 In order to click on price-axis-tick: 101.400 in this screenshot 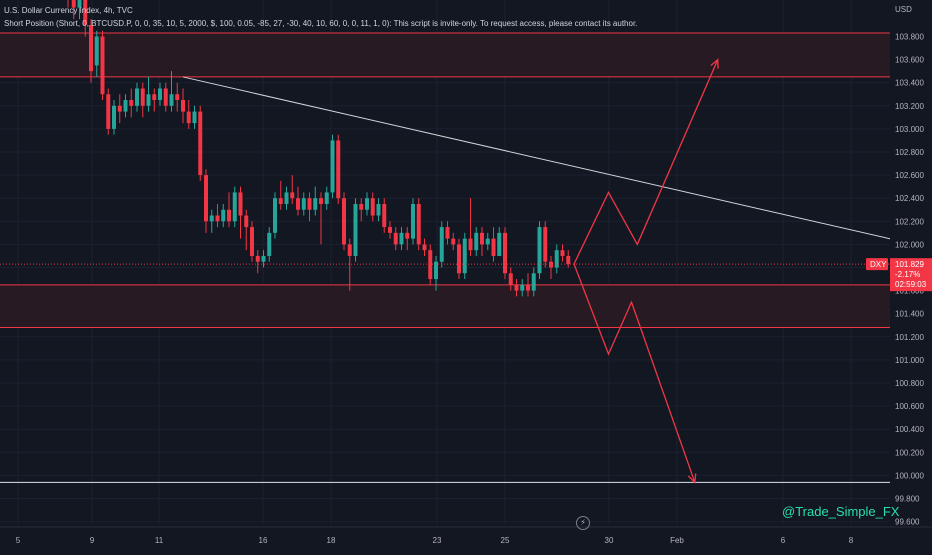, I will do `click(909, 314)`.